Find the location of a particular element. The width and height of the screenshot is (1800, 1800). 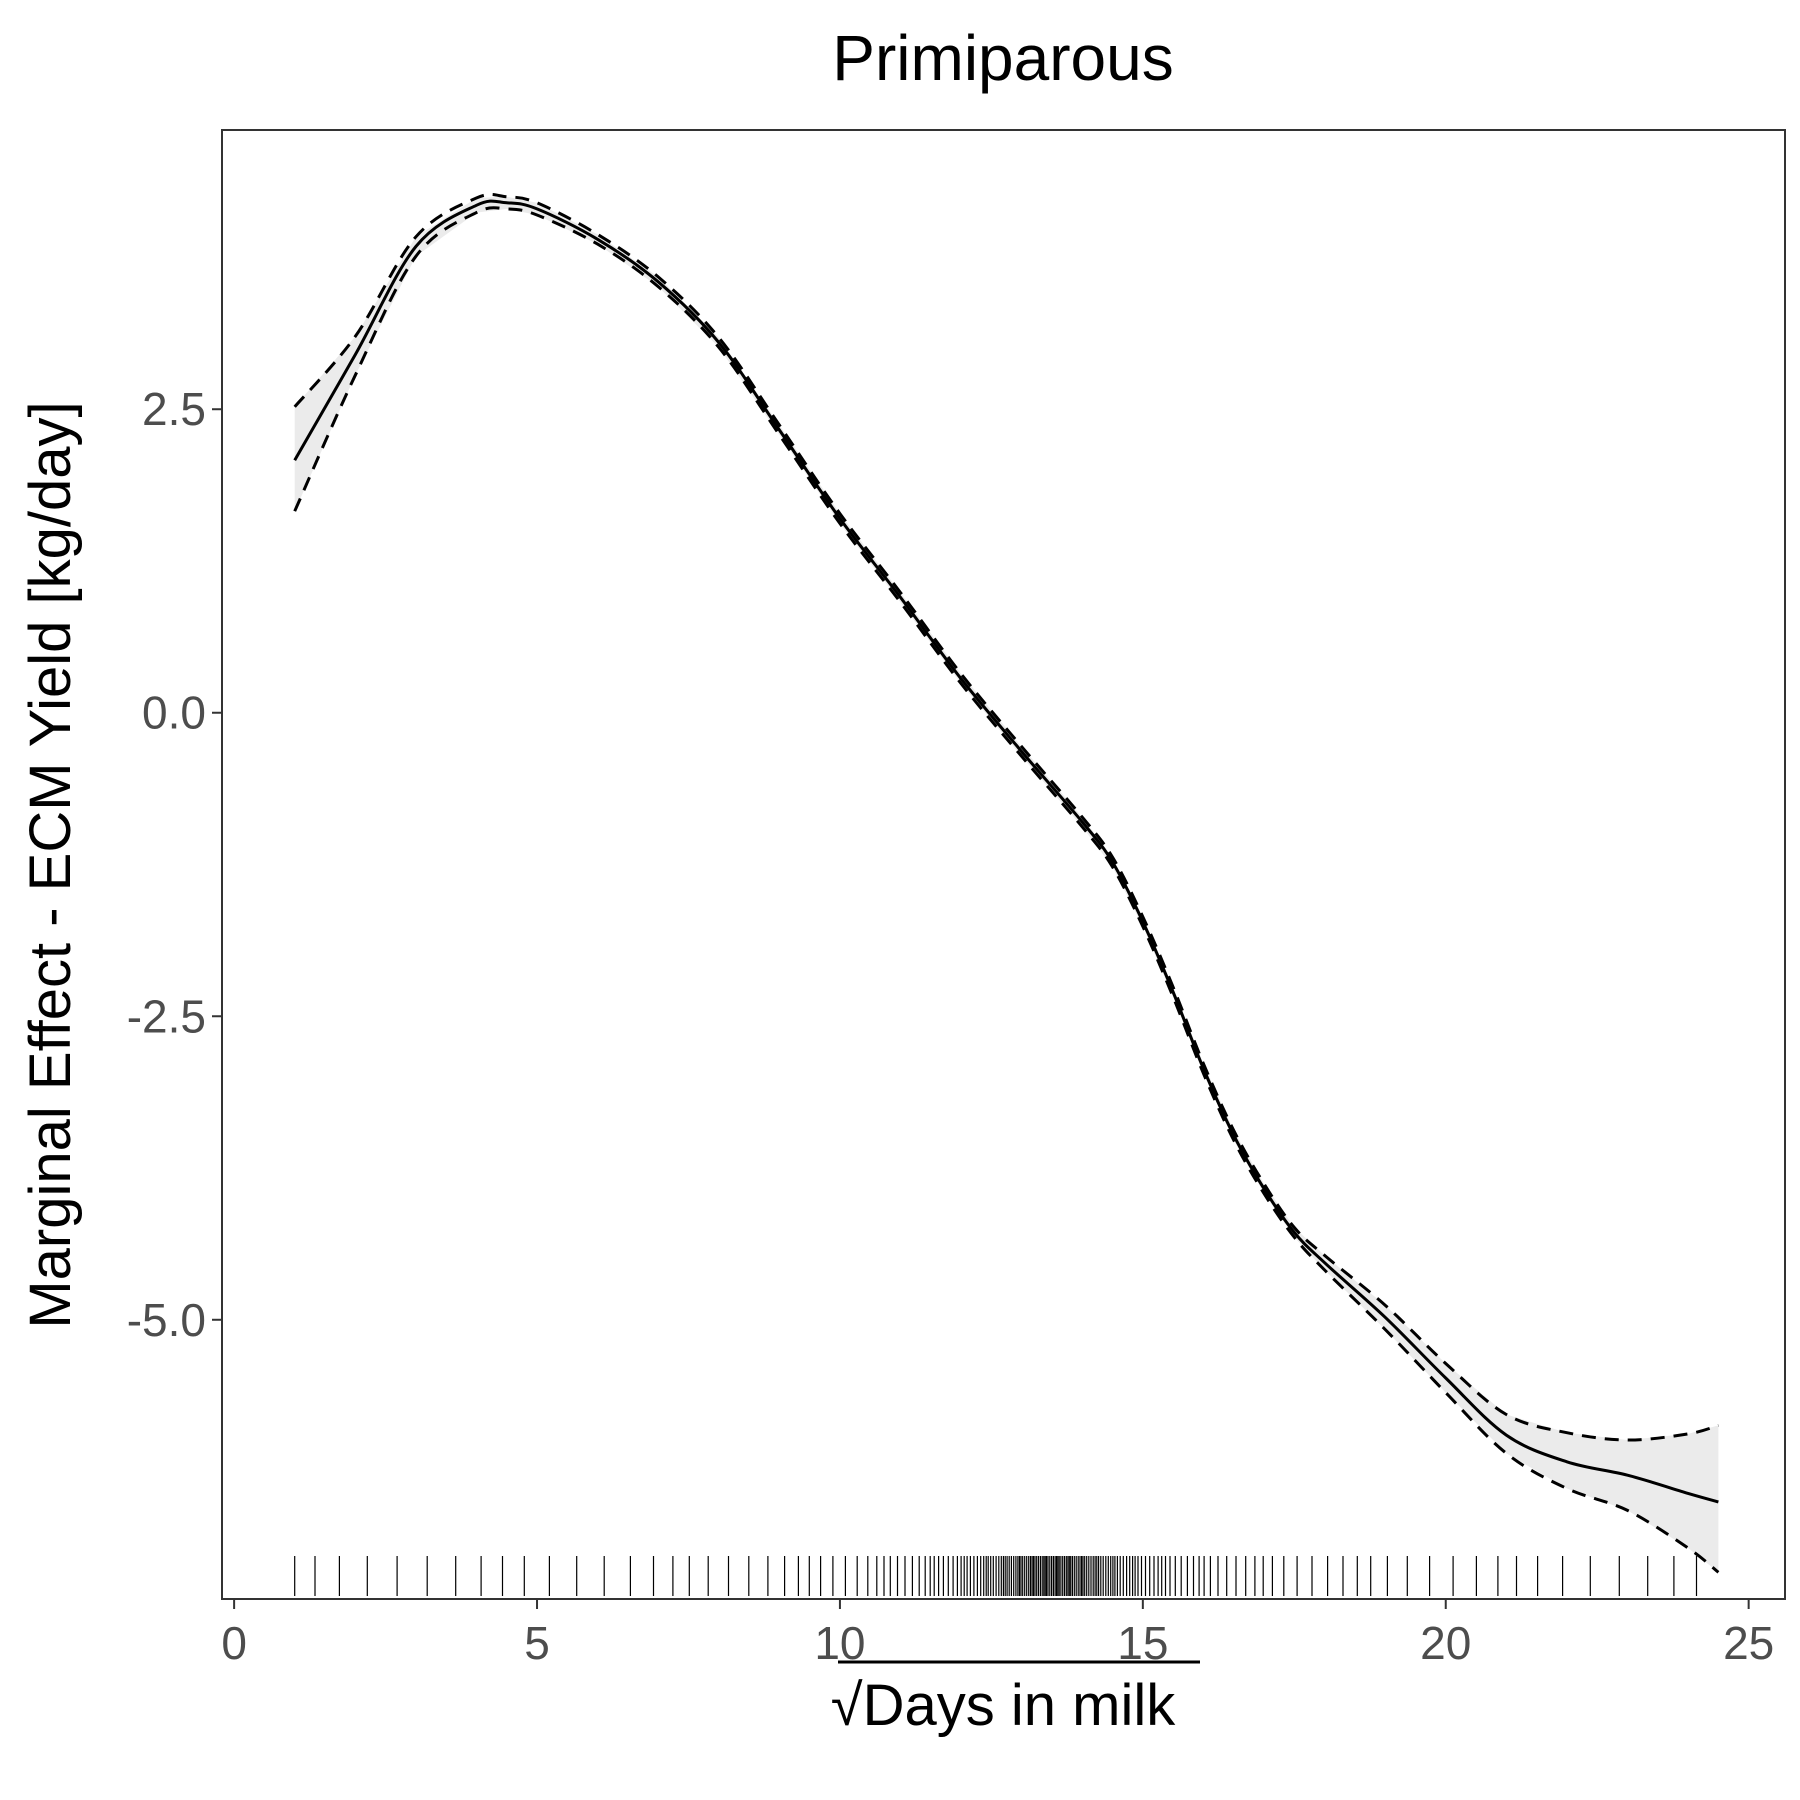

y-axis: 2.5 0.0 -2.5 -5.0 is located at coordinates (174, 864).